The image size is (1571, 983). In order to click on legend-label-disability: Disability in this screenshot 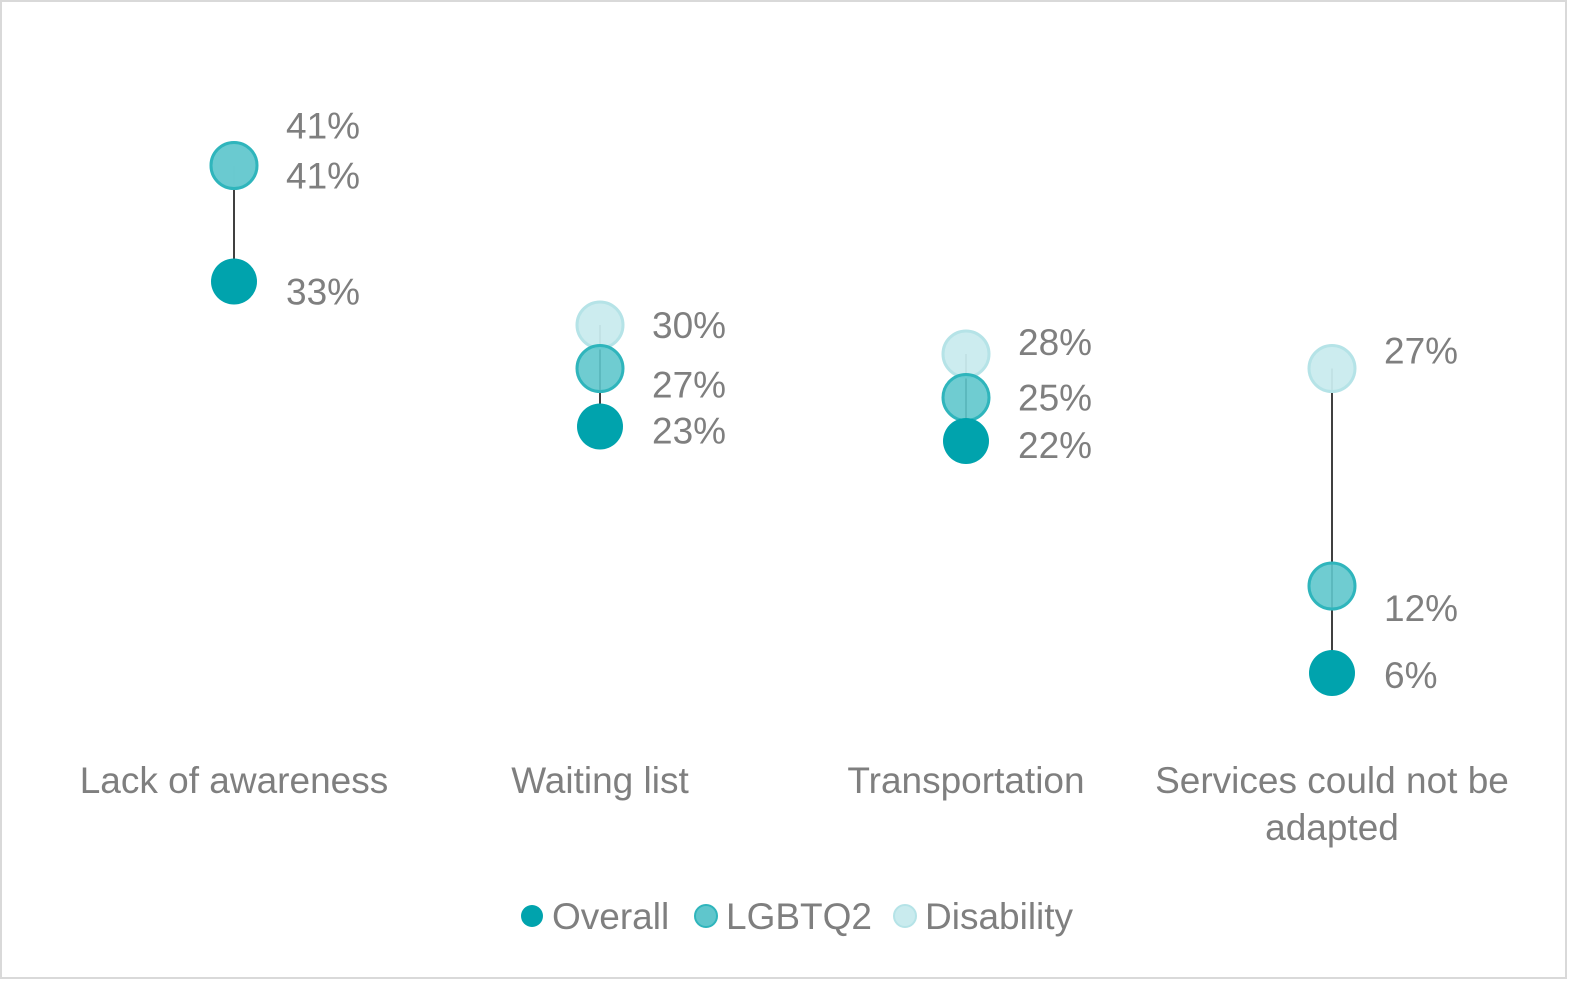, I will do `click(999, 916)`.